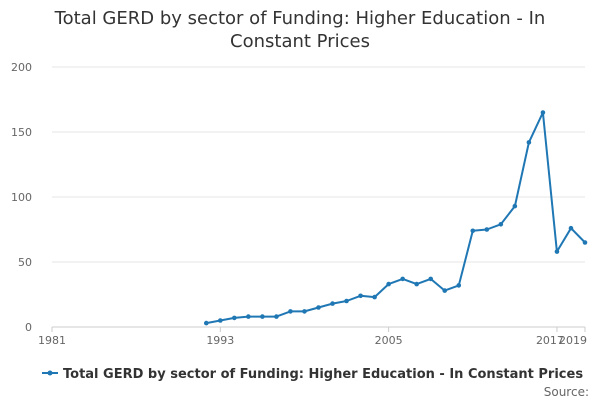 The width and height of the screenshot is (600, 400). I want to click on y-tick-label: 0, so click(28, 327).